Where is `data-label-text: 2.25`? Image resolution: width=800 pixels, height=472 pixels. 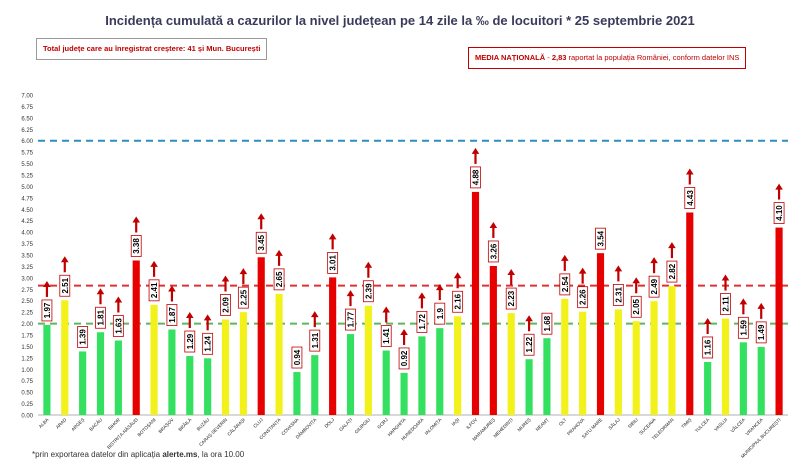
data-label-text: 2.25 is located at coordinates (243, 297).